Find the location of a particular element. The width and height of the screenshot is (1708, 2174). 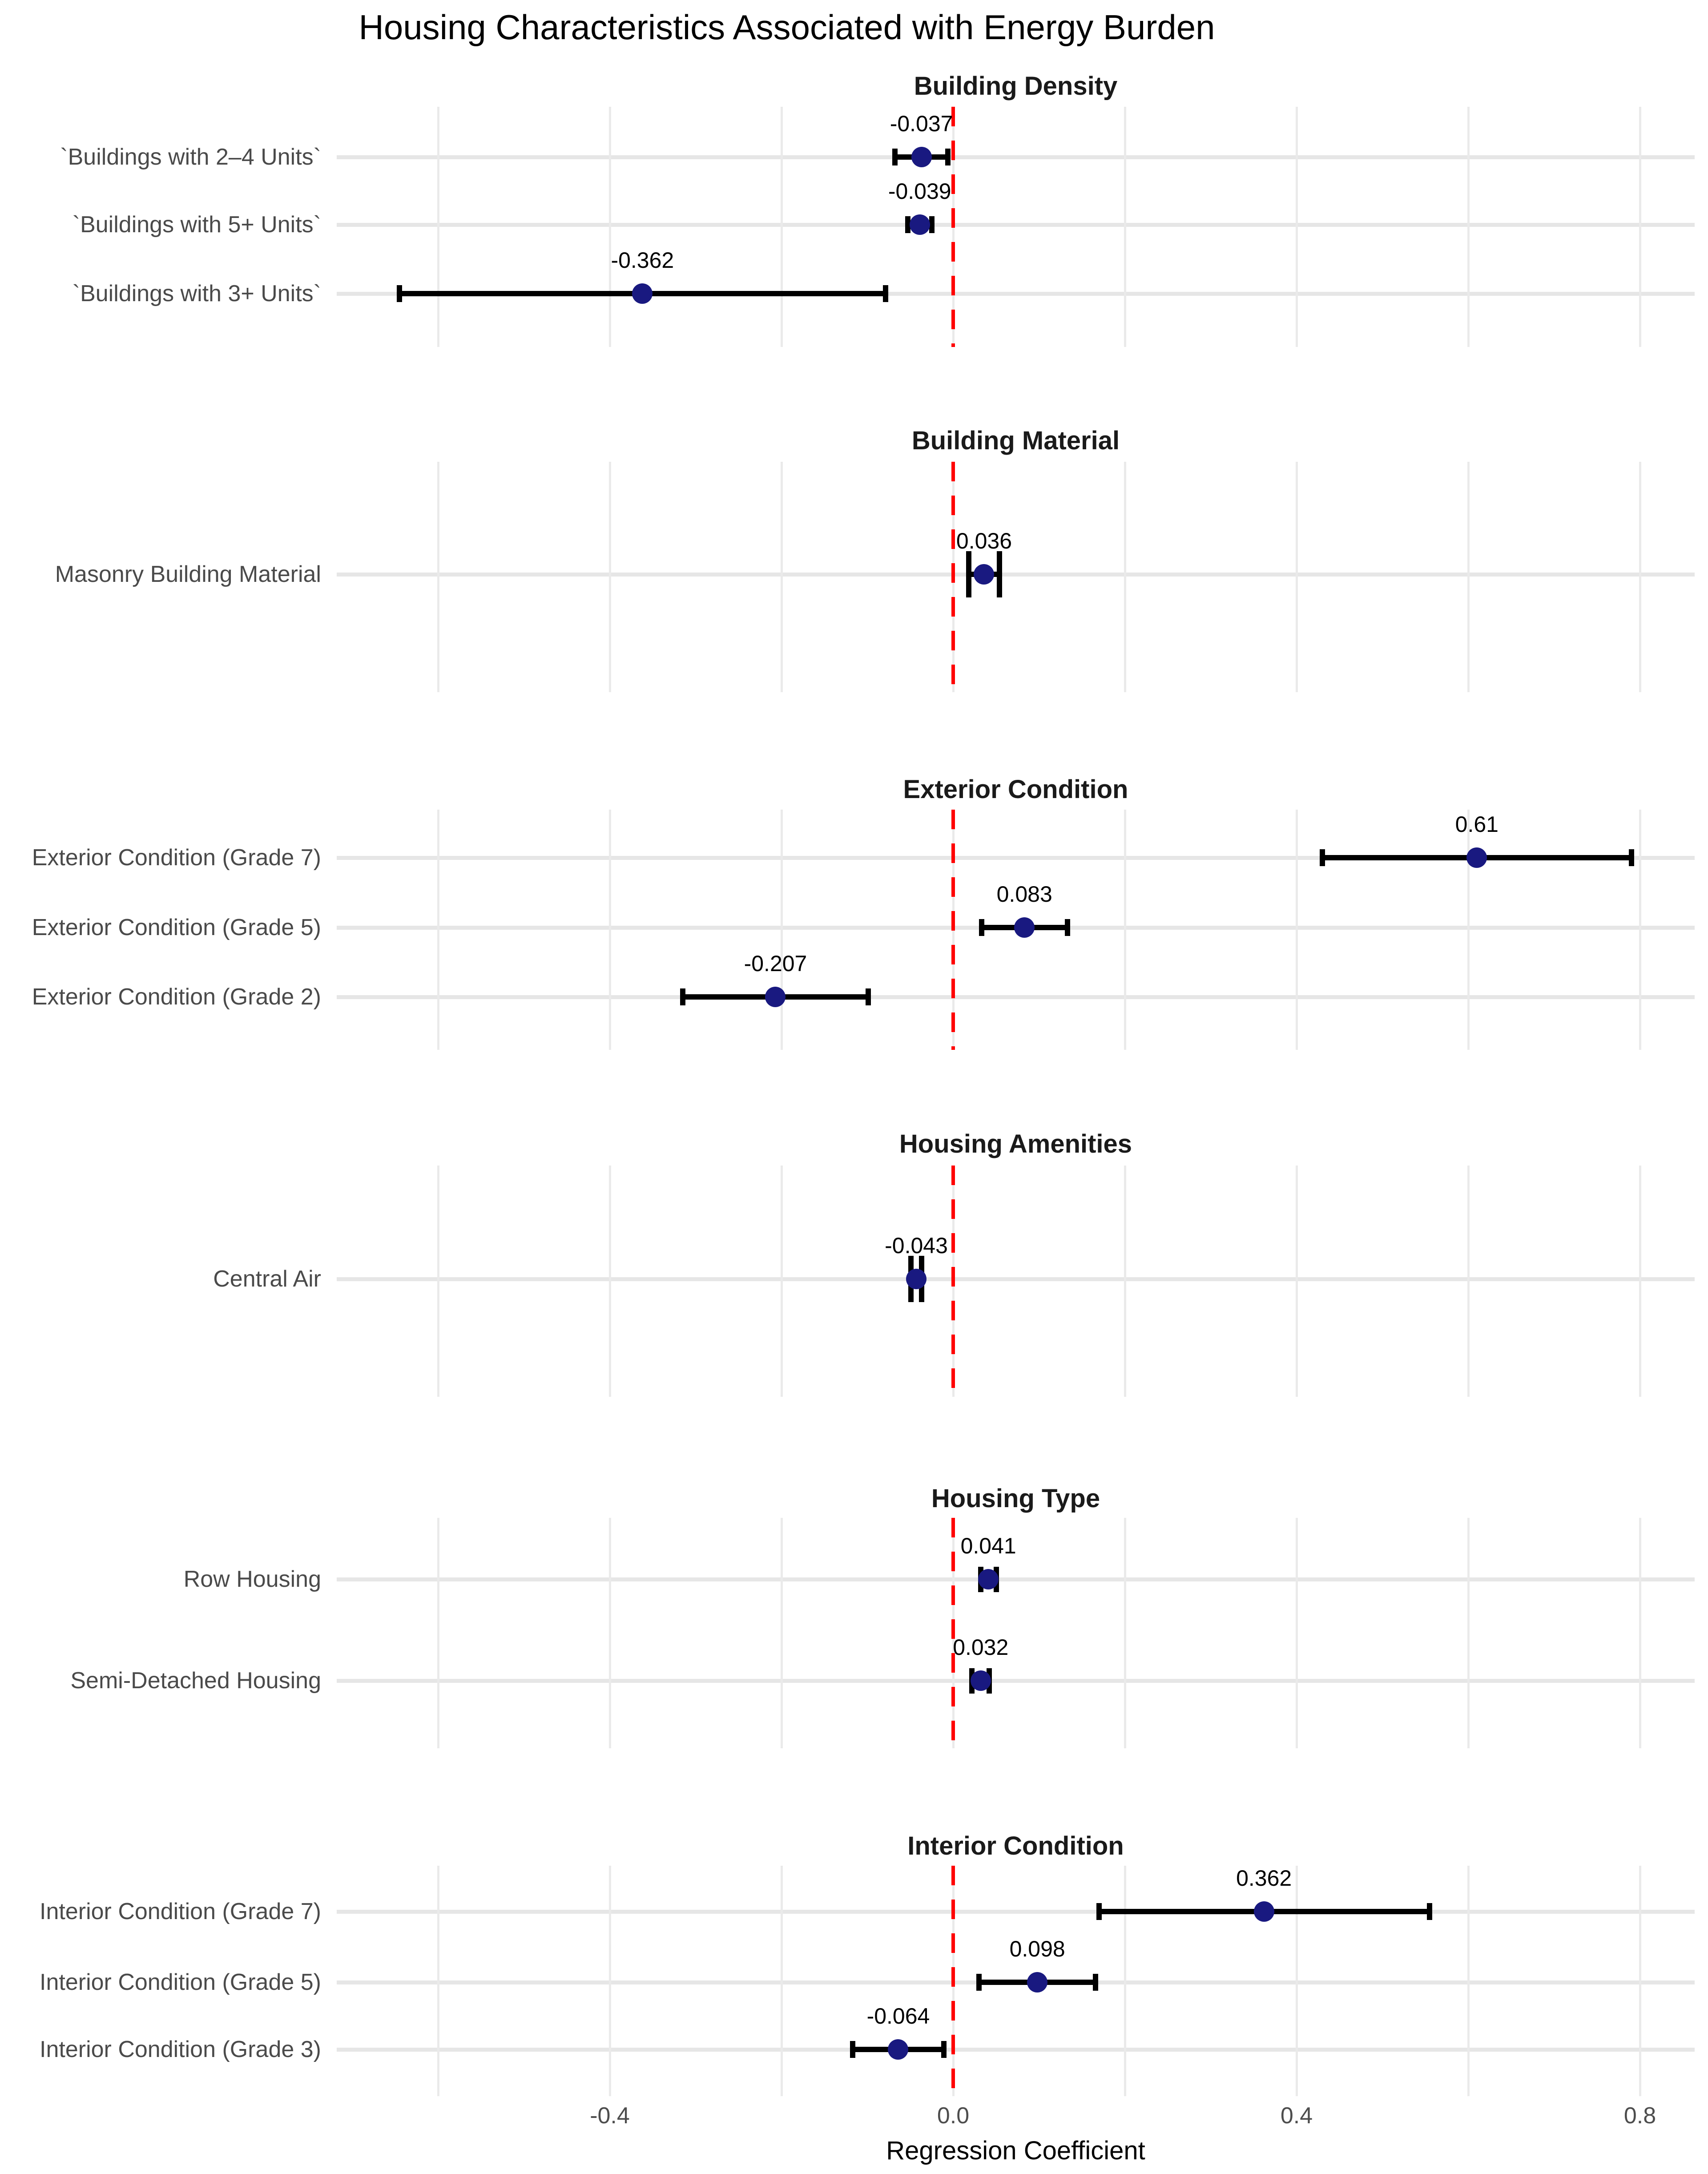

estimate-value-label: 0.362 is located at coordinates (1264, 1878).